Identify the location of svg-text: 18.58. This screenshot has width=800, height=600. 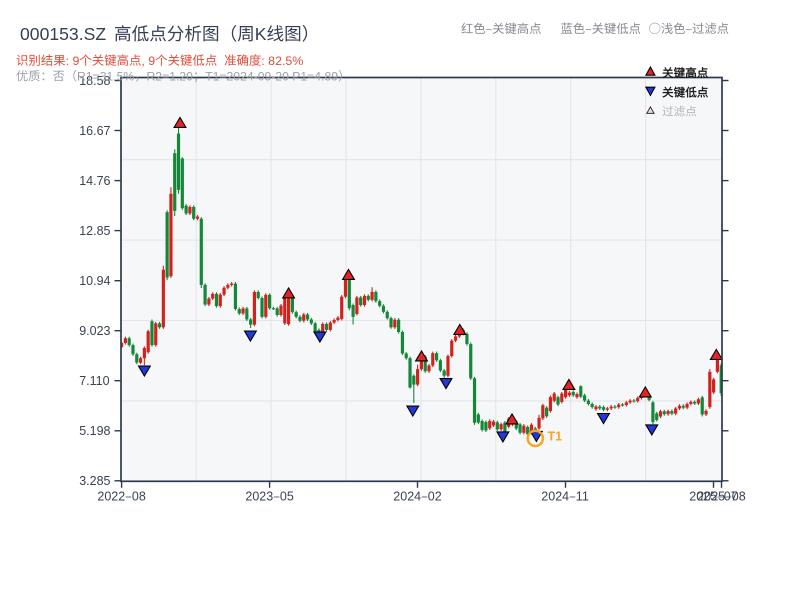
(94, 81).